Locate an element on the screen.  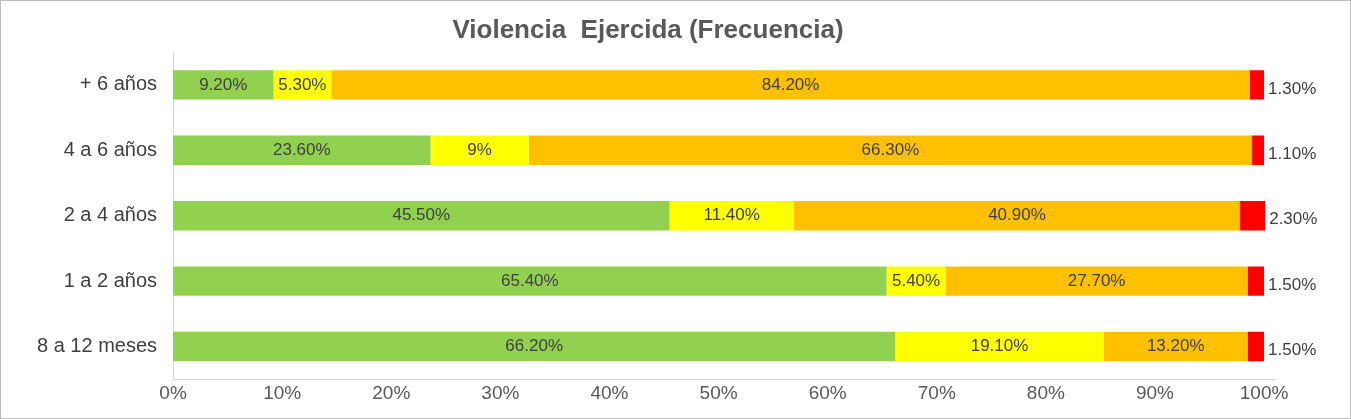
data-label: 45.50% is located at coordinates (421, 215).